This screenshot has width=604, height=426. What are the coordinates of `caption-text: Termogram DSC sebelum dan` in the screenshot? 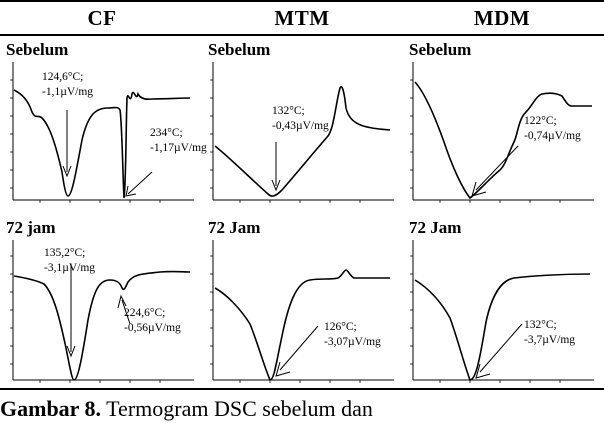 It's located at (239, 408).